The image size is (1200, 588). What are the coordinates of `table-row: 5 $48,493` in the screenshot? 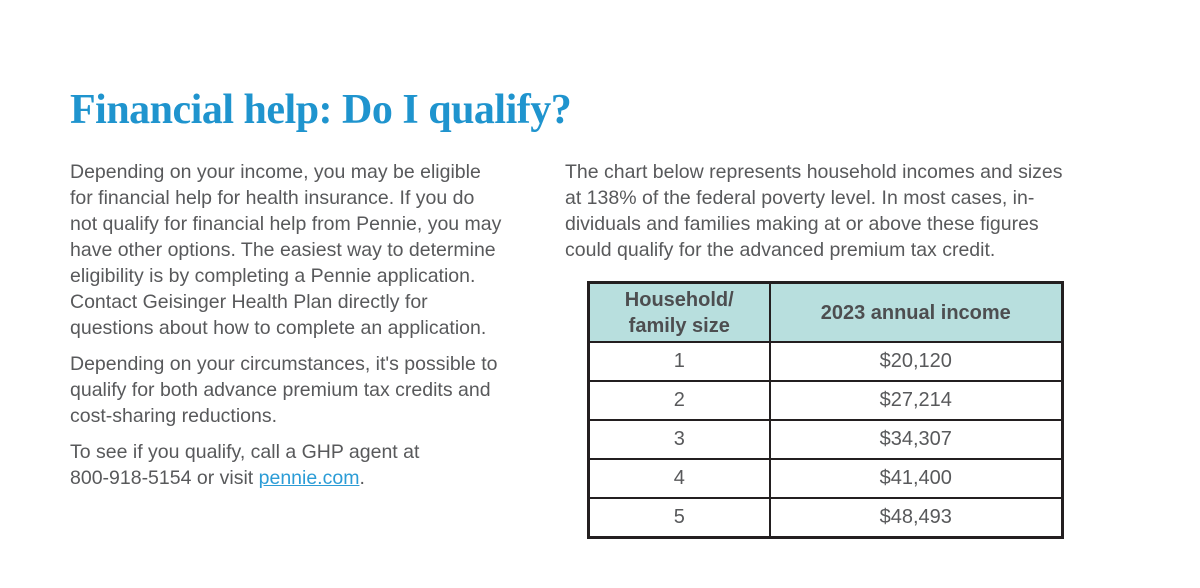 It's located at (825, 518).